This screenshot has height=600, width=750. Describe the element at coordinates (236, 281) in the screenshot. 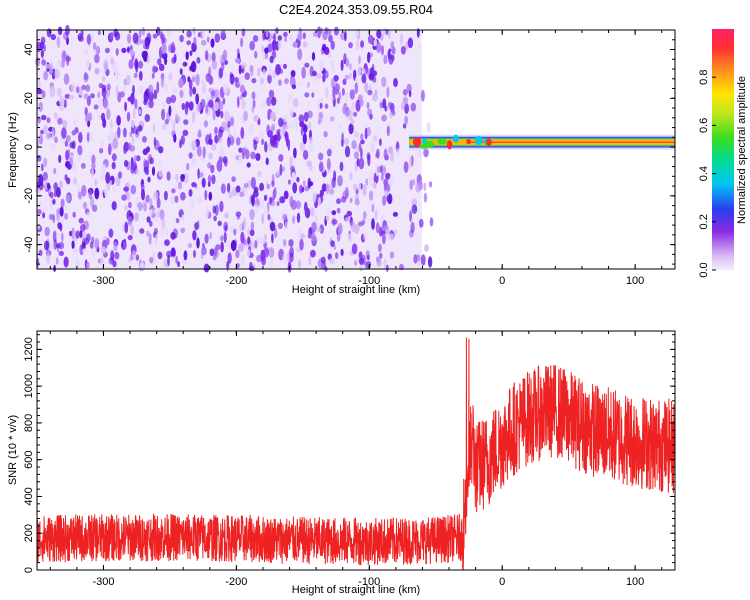

I see `x-tick-label: -200` at that location.